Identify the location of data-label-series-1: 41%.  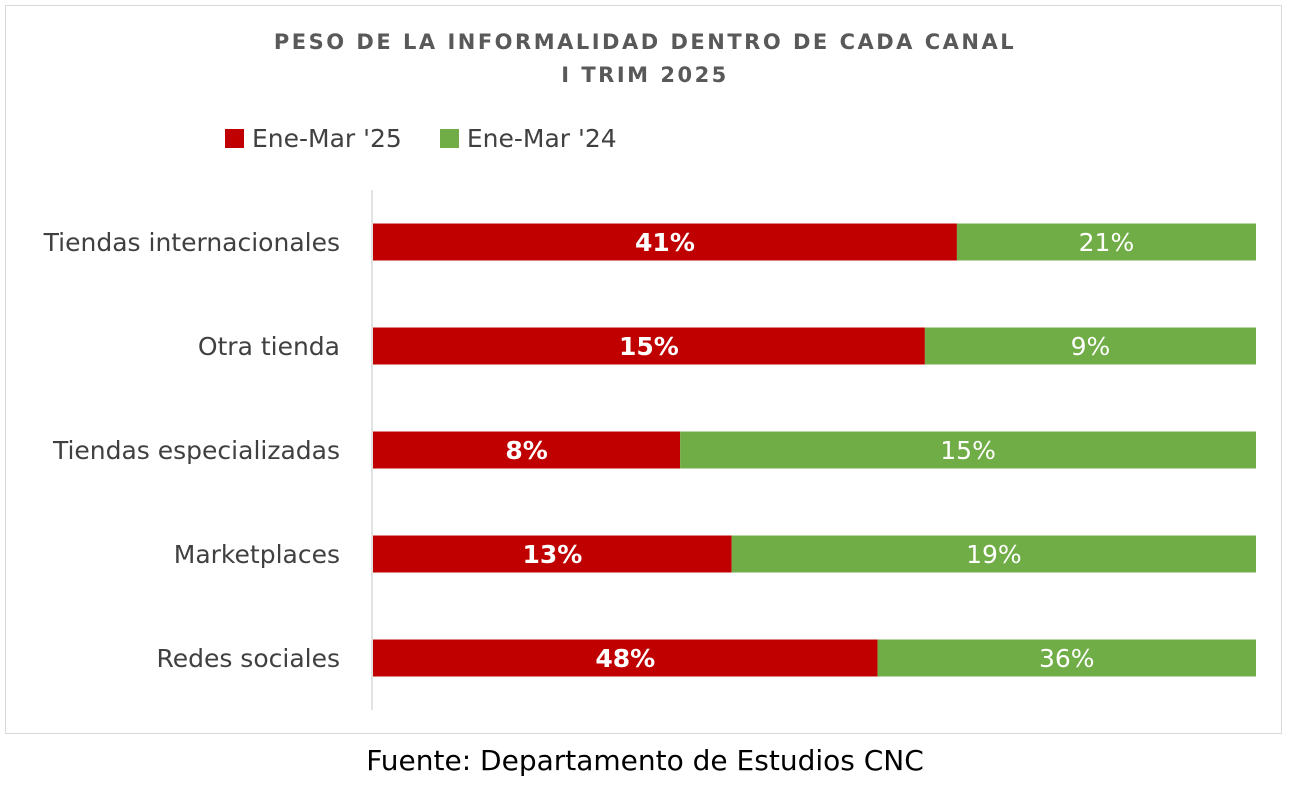
(665, 242).